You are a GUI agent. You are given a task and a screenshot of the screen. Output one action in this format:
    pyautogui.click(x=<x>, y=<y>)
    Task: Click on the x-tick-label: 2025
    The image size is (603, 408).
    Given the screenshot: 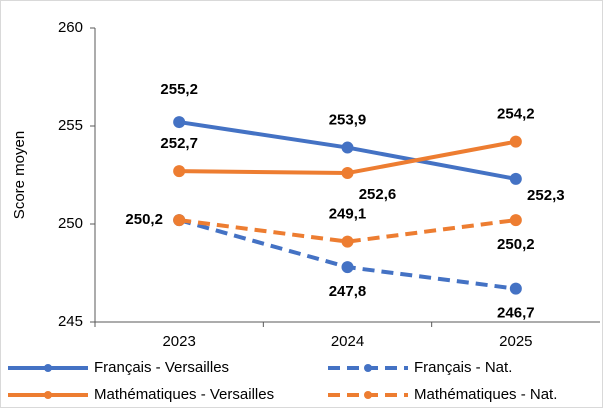 What is the action you would take?
    pyautogui.click(x=515, y=341)
    